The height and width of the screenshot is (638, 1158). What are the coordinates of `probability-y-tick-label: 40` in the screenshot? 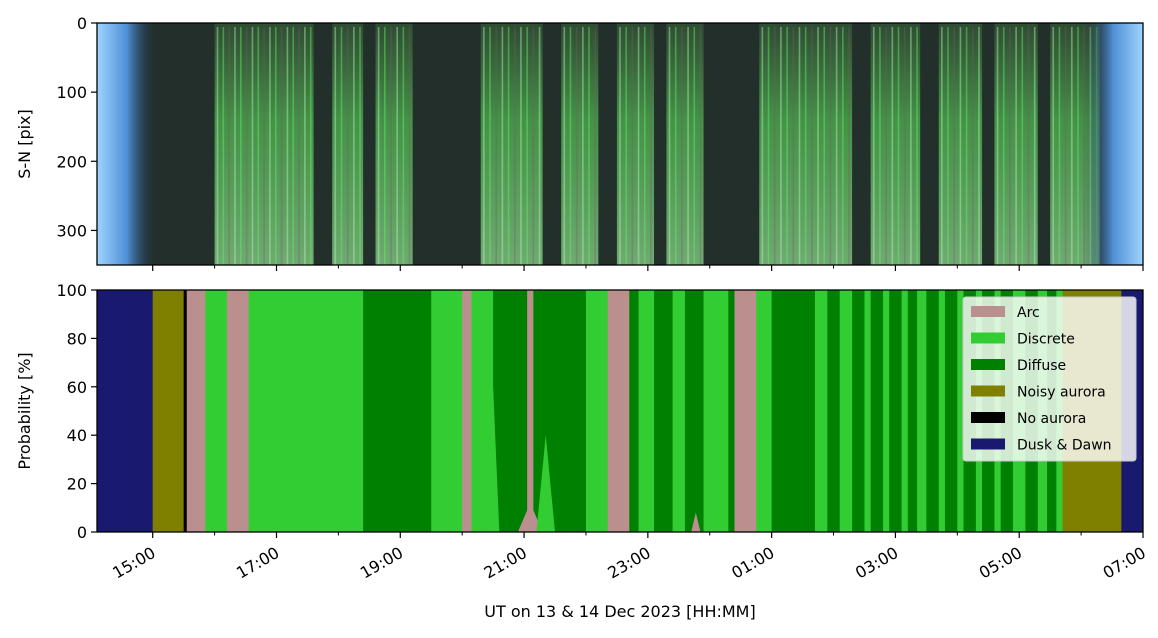 It's located at (77, 435).